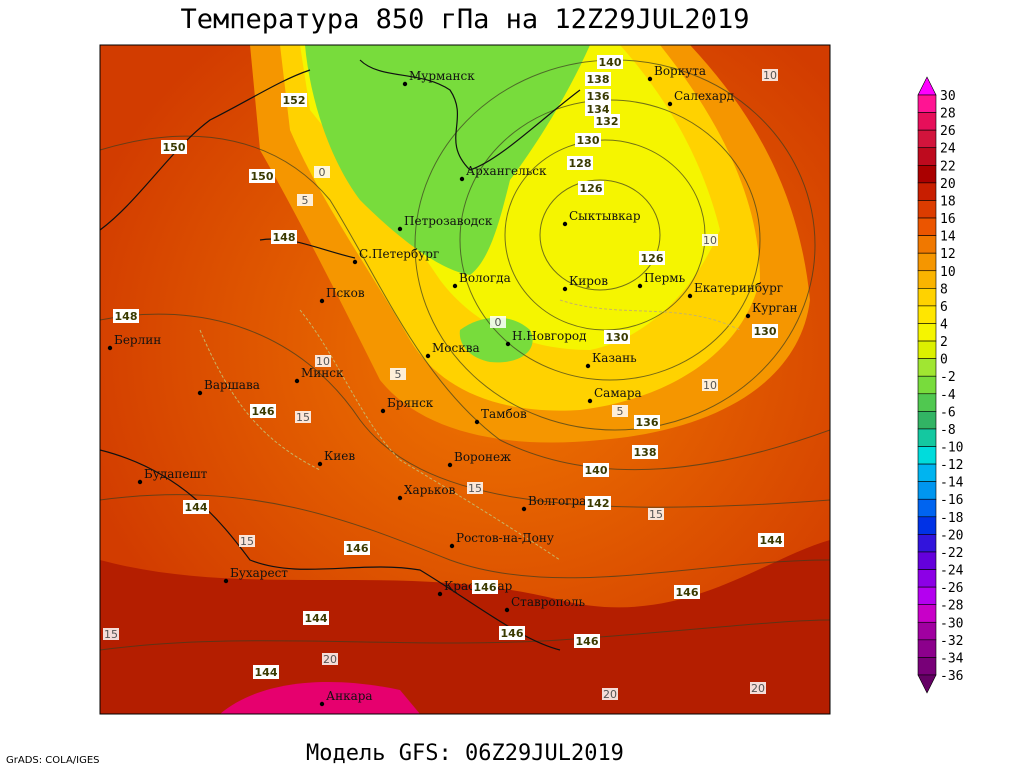  What do you see at coordinates (948, 96) in the screenshot?
I see `colorbar-label: 30` at bounding box center [948, 96].